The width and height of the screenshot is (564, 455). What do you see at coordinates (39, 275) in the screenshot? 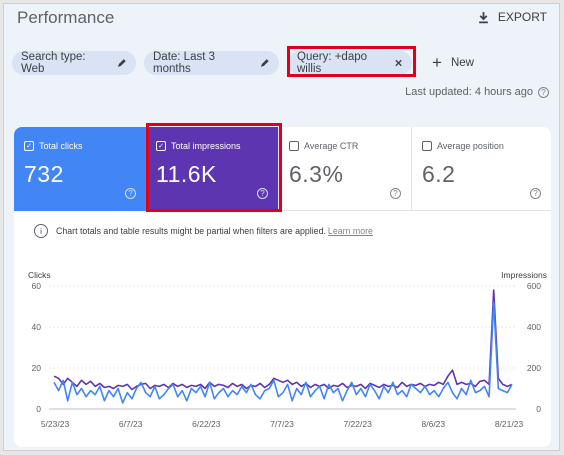
I see `left-axis-title: Clicks` at bounding box center [39, 275].